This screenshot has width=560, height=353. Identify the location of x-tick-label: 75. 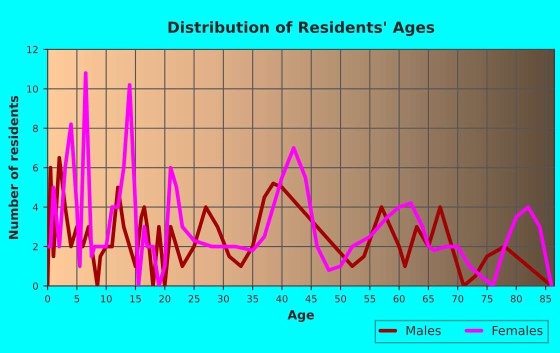
(487, 298).